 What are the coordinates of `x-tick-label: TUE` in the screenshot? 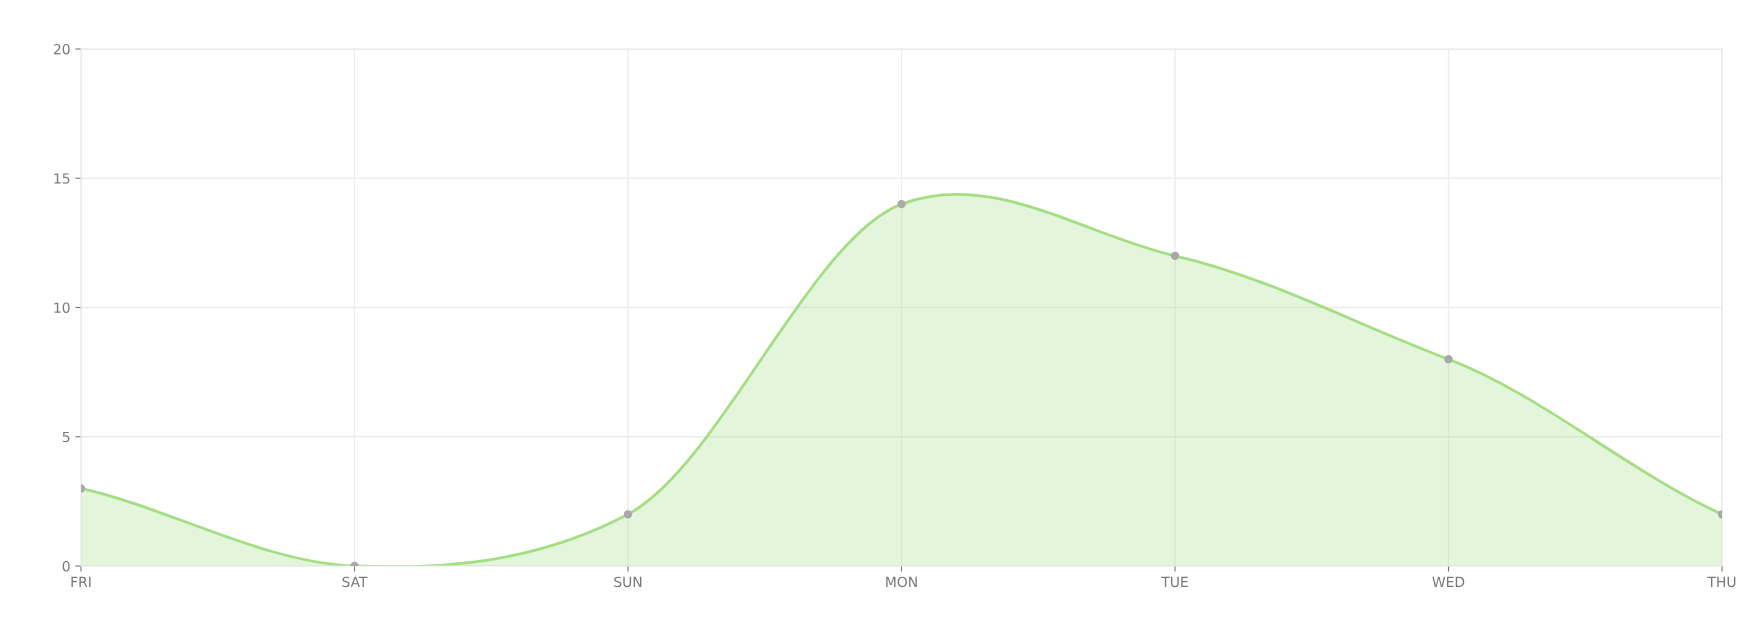 It's located at (1174, 582).